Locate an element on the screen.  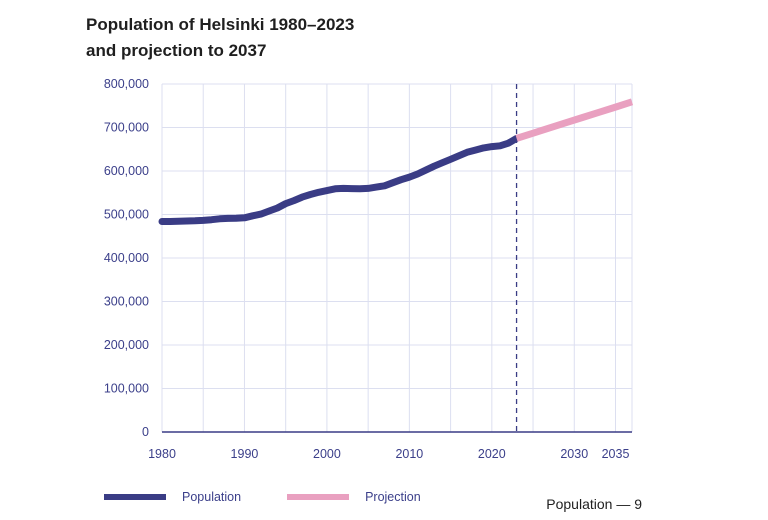
y-tick-label-100000: 100,000 is located at coordinates (126, 389).